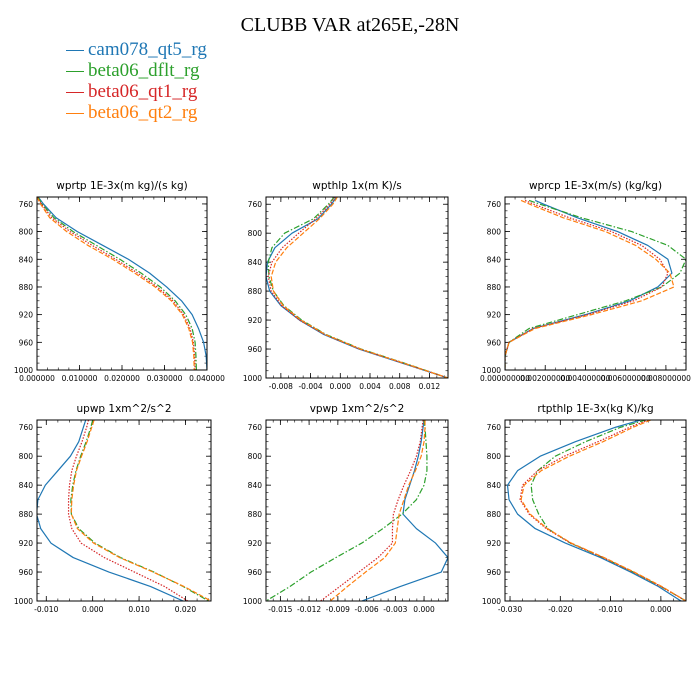 This screenshot has height=700, width=700. Describe the element at coordinates (139, 609) in the screenshot. I see `x-tick-label: 0.010` at that location.